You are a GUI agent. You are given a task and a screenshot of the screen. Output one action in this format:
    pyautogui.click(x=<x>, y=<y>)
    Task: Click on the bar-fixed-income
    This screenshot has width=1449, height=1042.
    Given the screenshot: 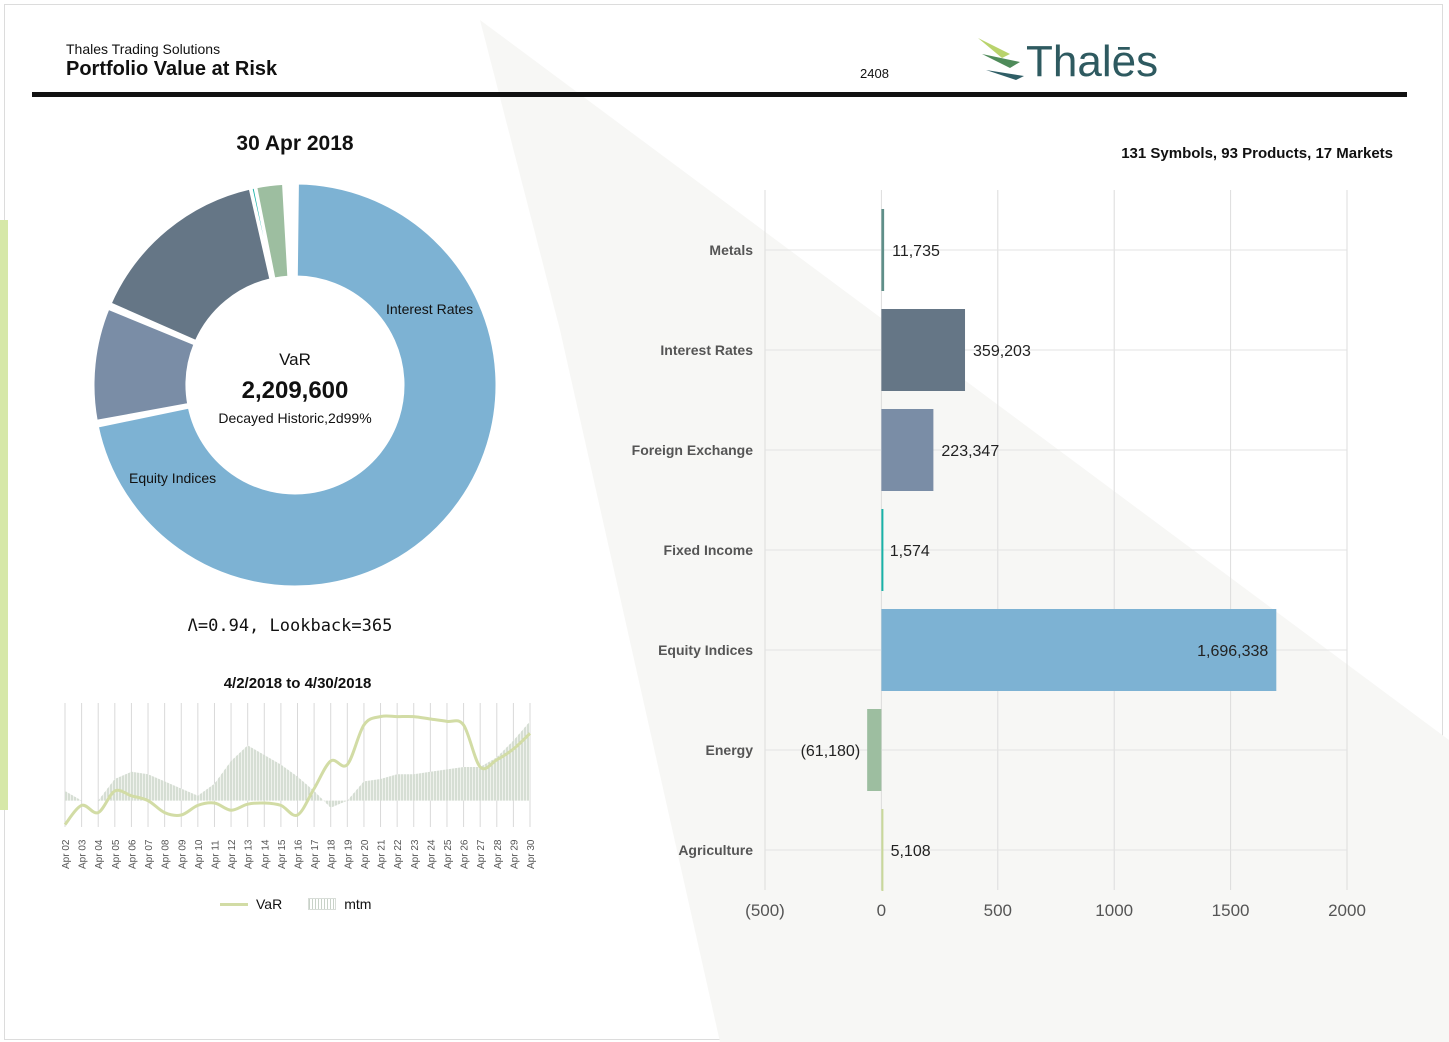 What is the action you would take?
    pyautogui.click(x=882, y=550)
    